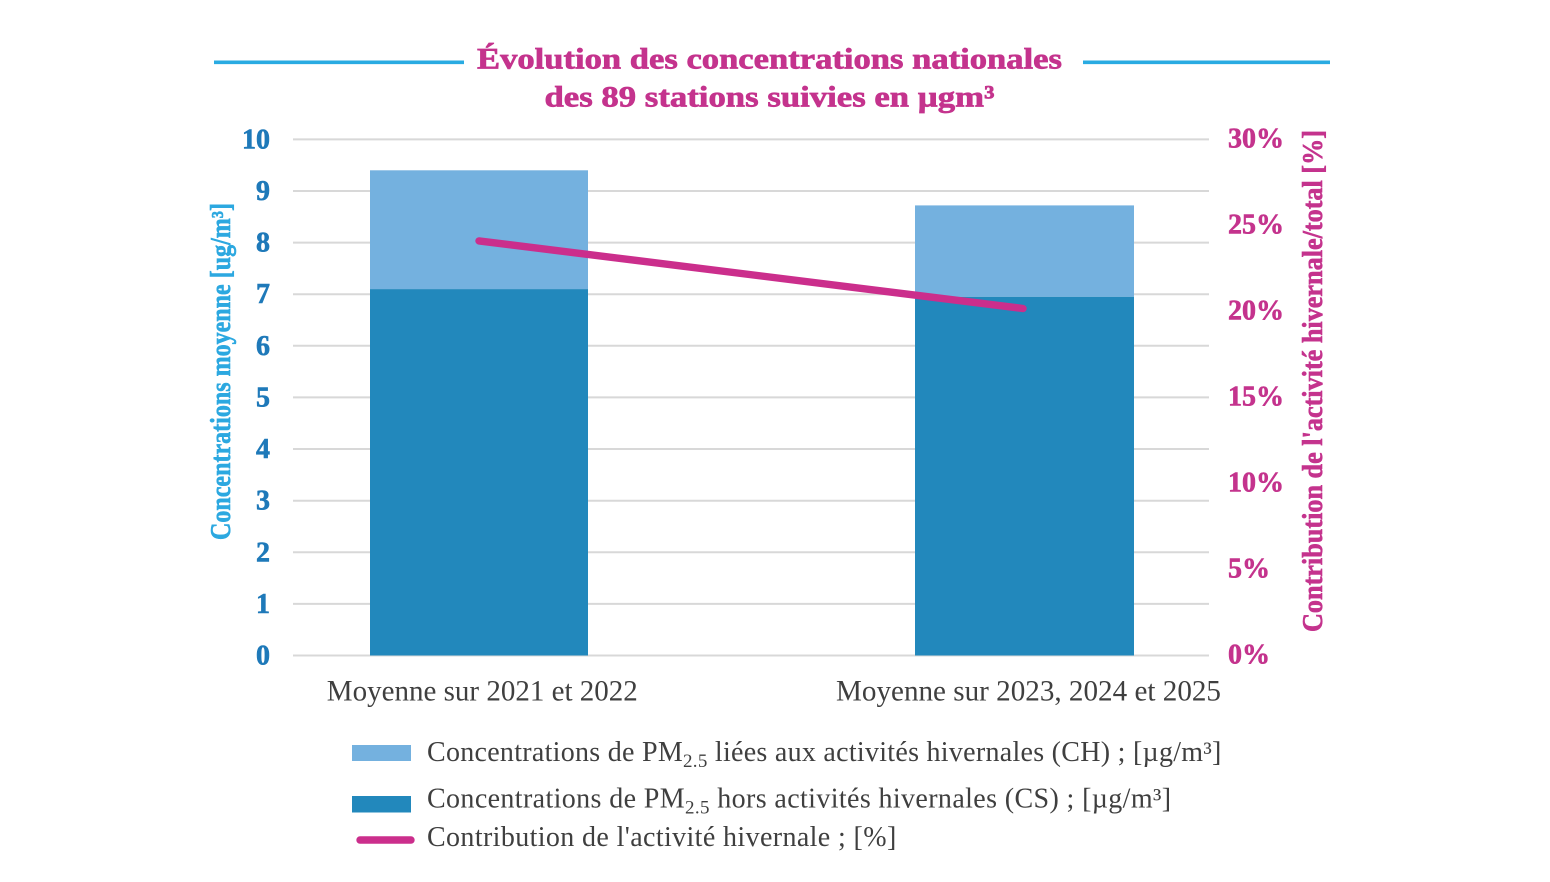  I want to click on svg-text: 20%, so click(1256, 310).